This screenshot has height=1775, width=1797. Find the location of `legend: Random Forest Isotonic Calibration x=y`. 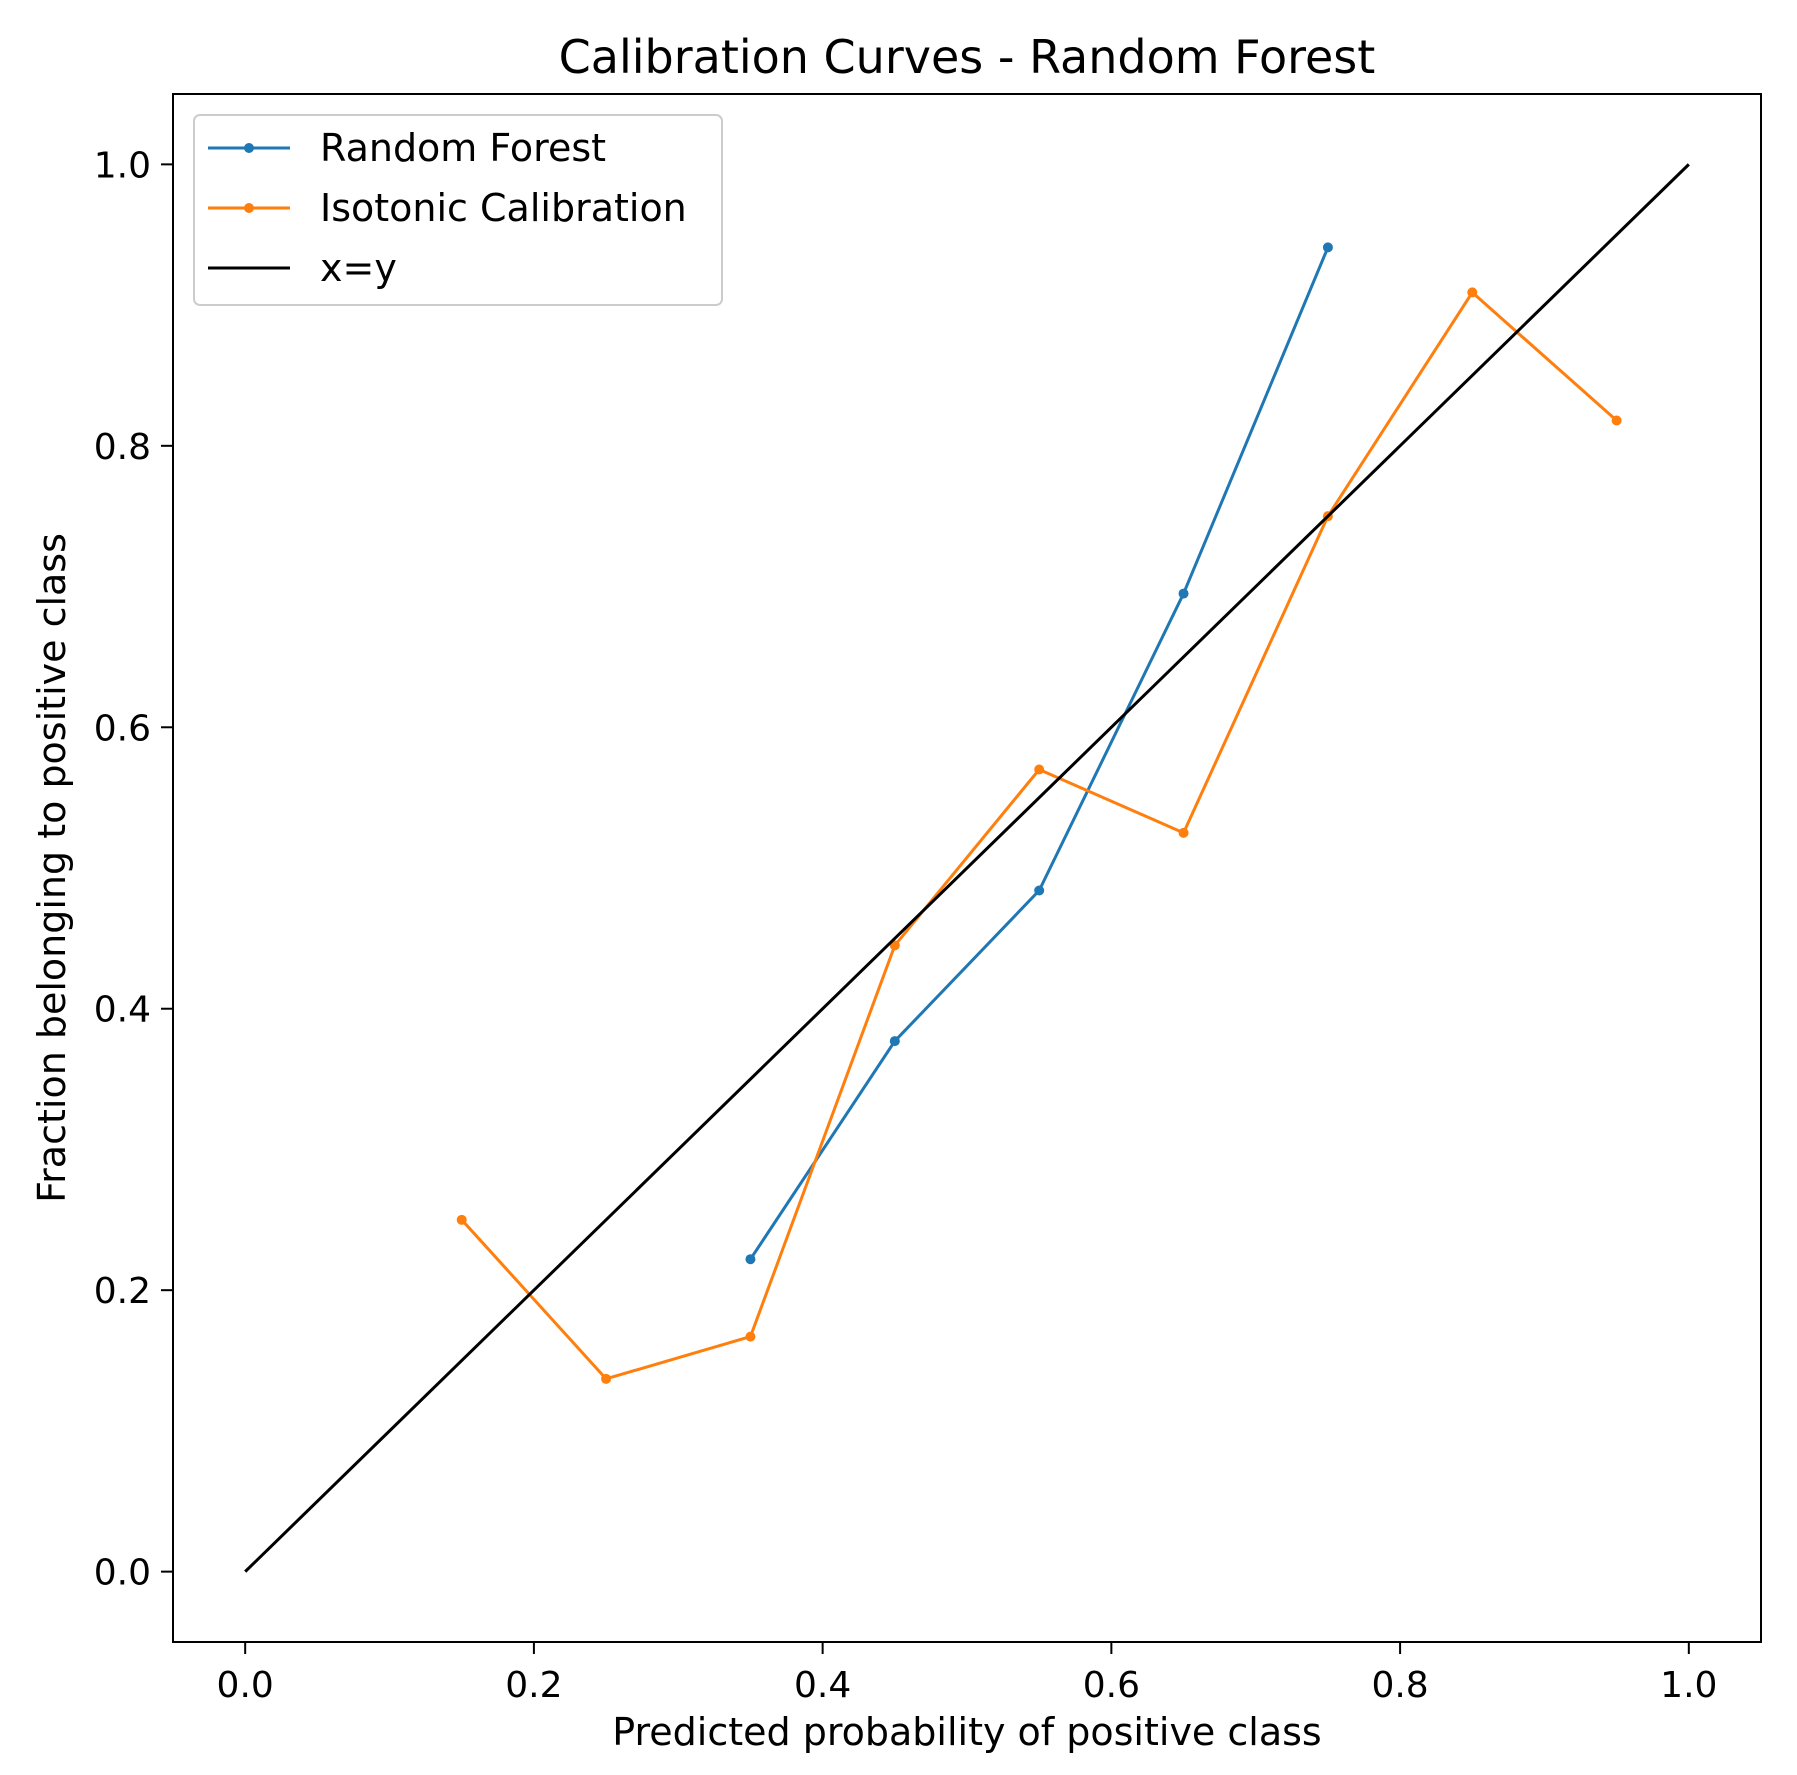

legend: Random Forest Isotonic Calibration x=y is located at coordinates (458, 210).